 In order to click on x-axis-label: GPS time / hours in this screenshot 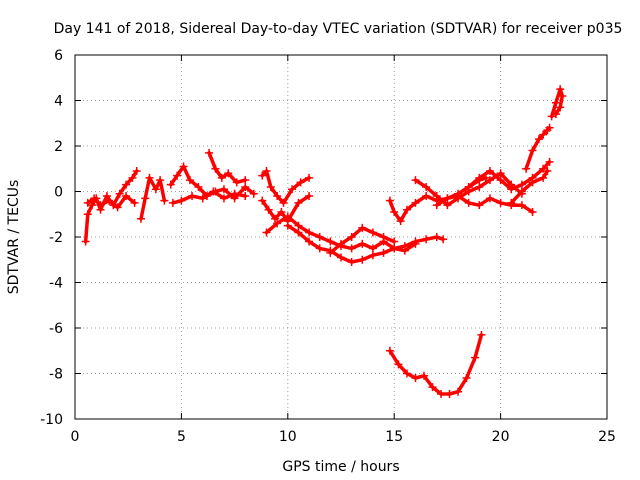, I will do `click(340, 467)`.